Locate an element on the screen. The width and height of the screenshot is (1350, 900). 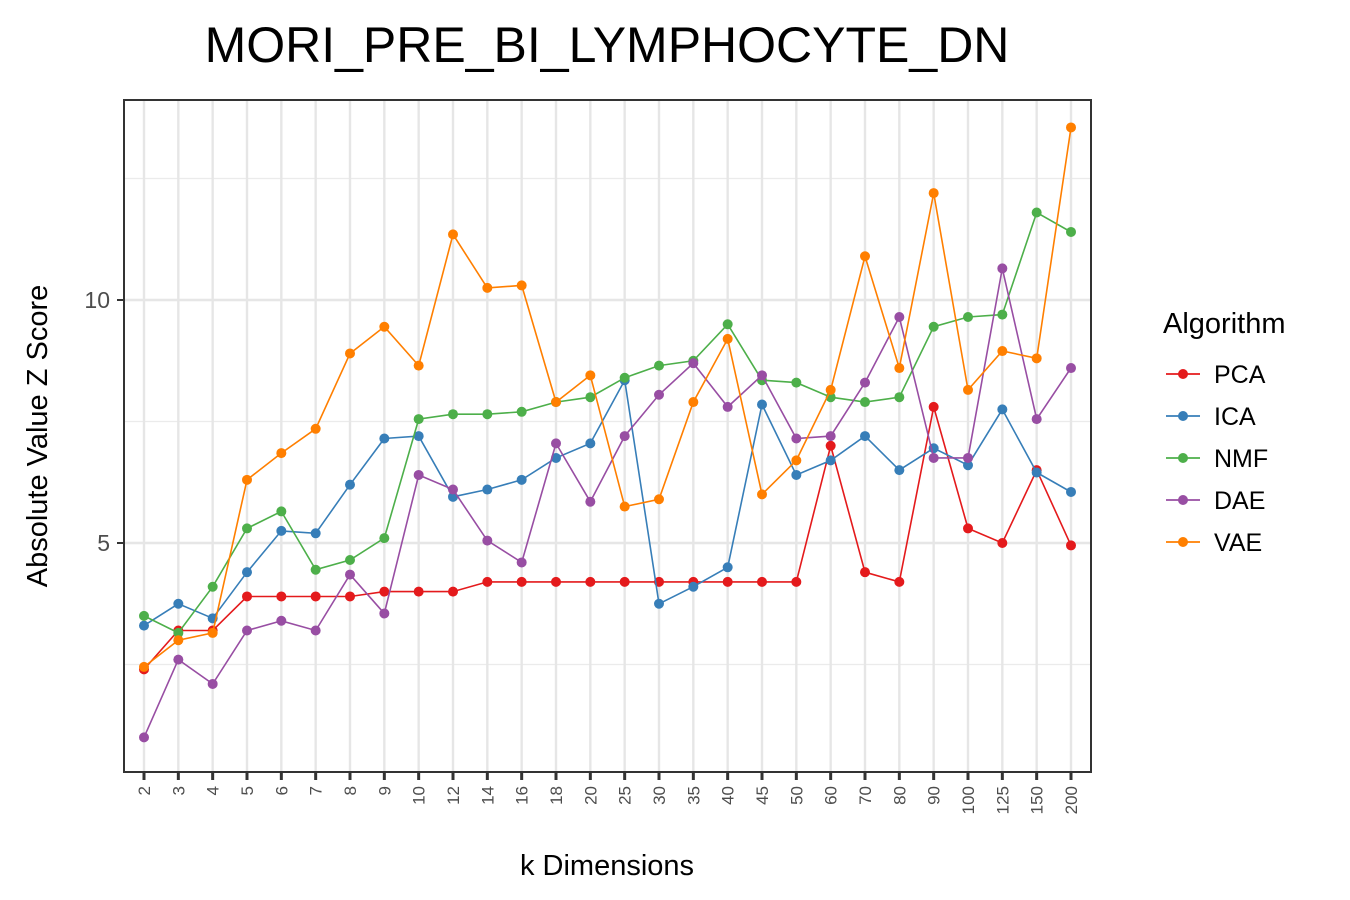
legend-title: Algorithm is located at coordinates (1224, 324).